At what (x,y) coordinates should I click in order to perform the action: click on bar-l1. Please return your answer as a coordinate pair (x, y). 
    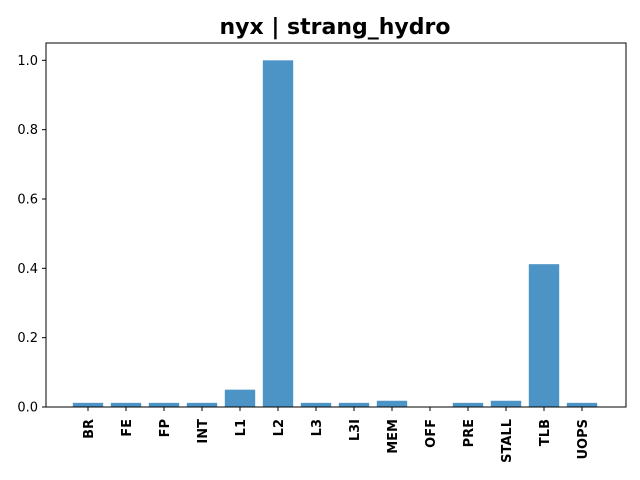
    Looking at the image, I should click on (240, 398).